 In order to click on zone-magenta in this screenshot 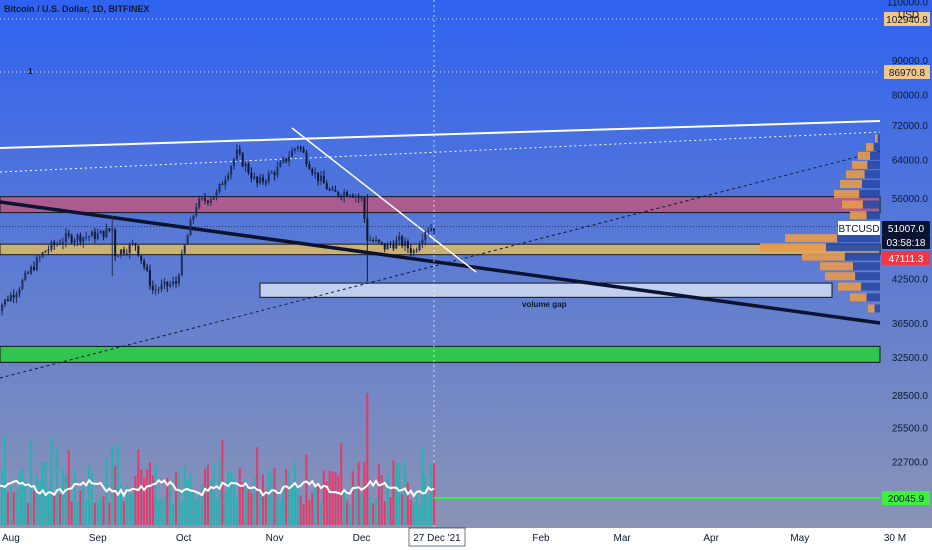, I will do `click(440, 205)`.